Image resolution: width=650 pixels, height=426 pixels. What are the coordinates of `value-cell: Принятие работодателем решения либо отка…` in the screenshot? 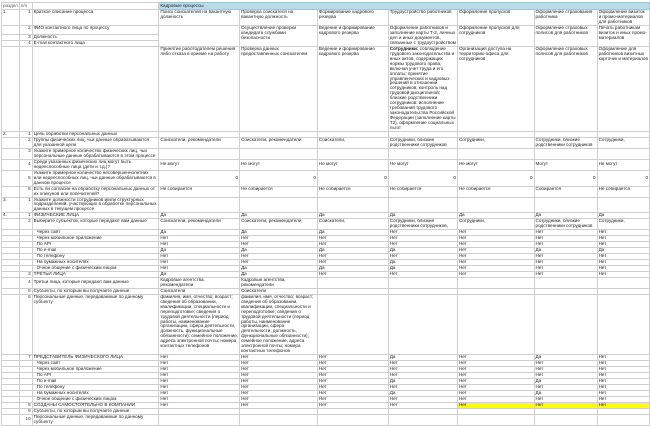 It's located at (199, 89).